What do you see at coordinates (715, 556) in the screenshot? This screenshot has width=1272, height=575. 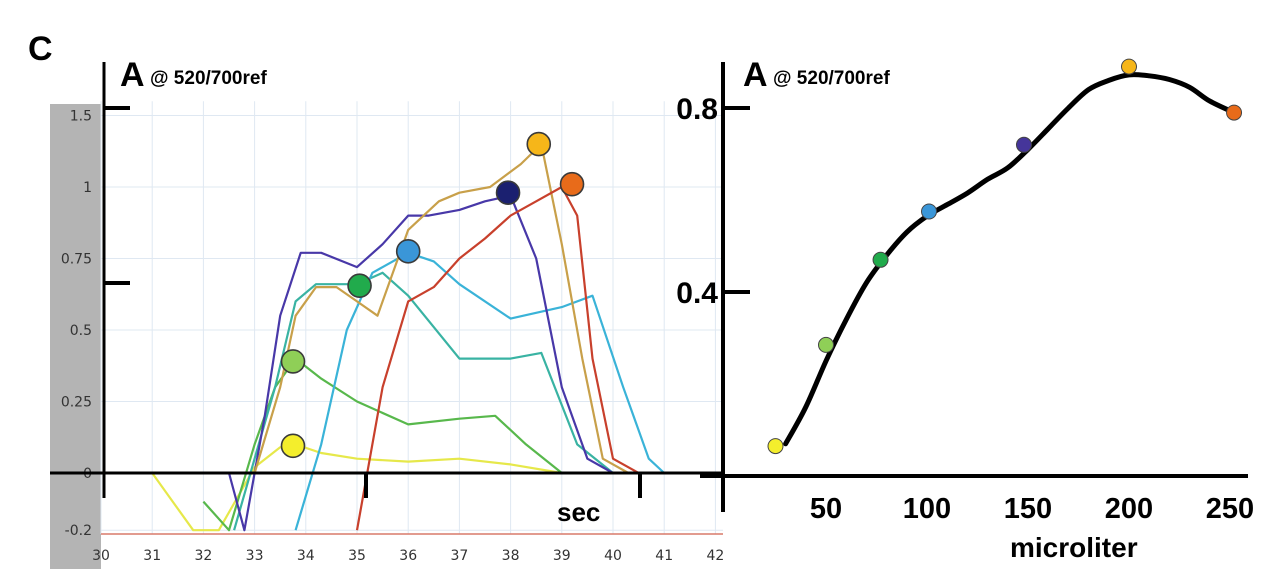 I see `left-xtick-label: 42` at bounding box center [715, 556].